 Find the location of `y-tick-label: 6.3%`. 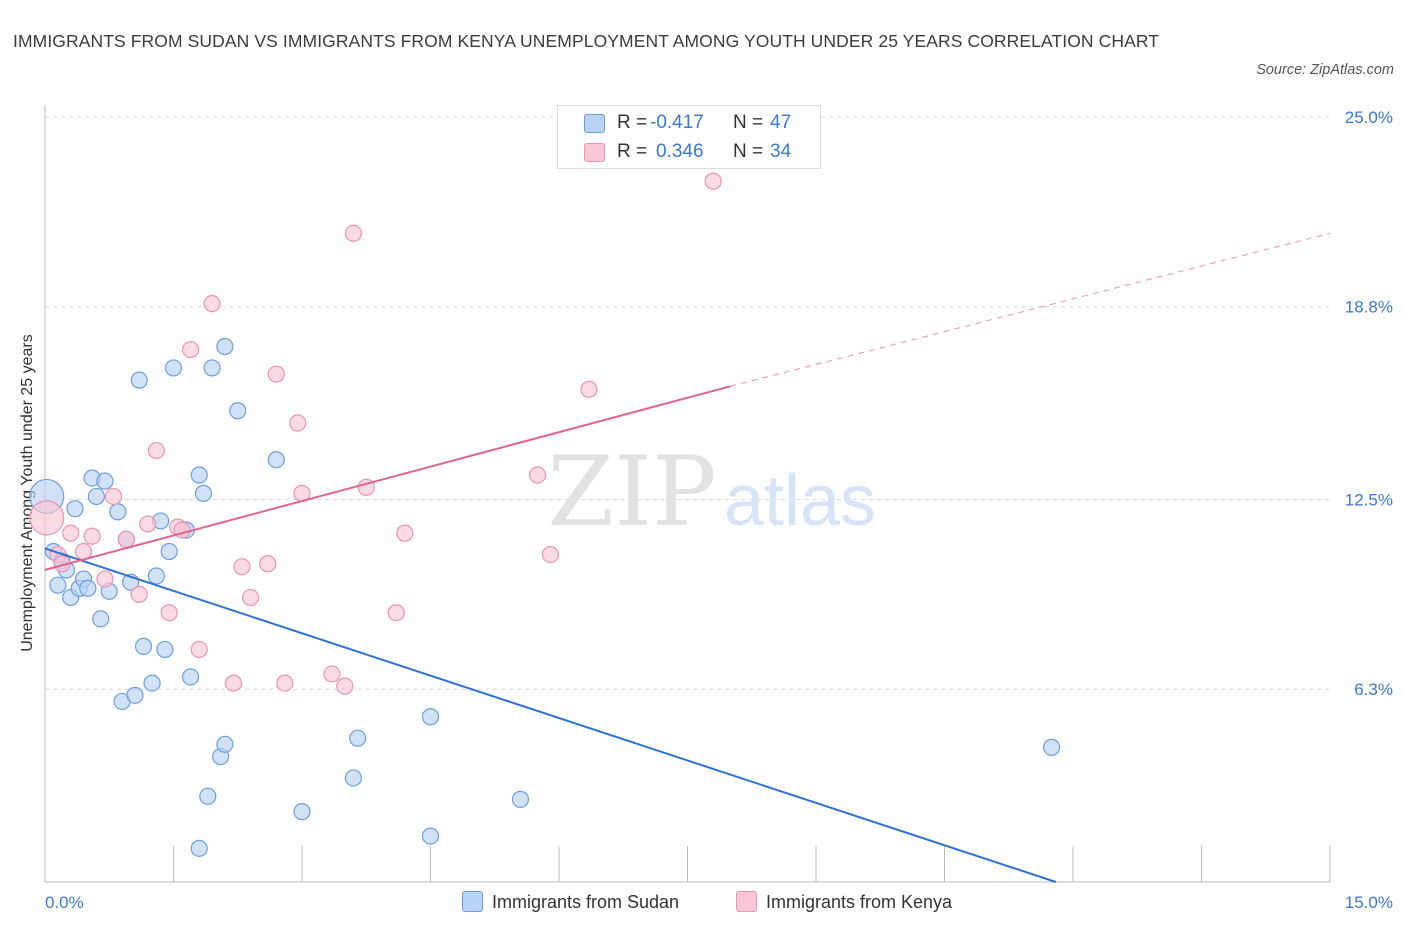

y-tick-label: 6.3% is located at coordinates (1373, 689).